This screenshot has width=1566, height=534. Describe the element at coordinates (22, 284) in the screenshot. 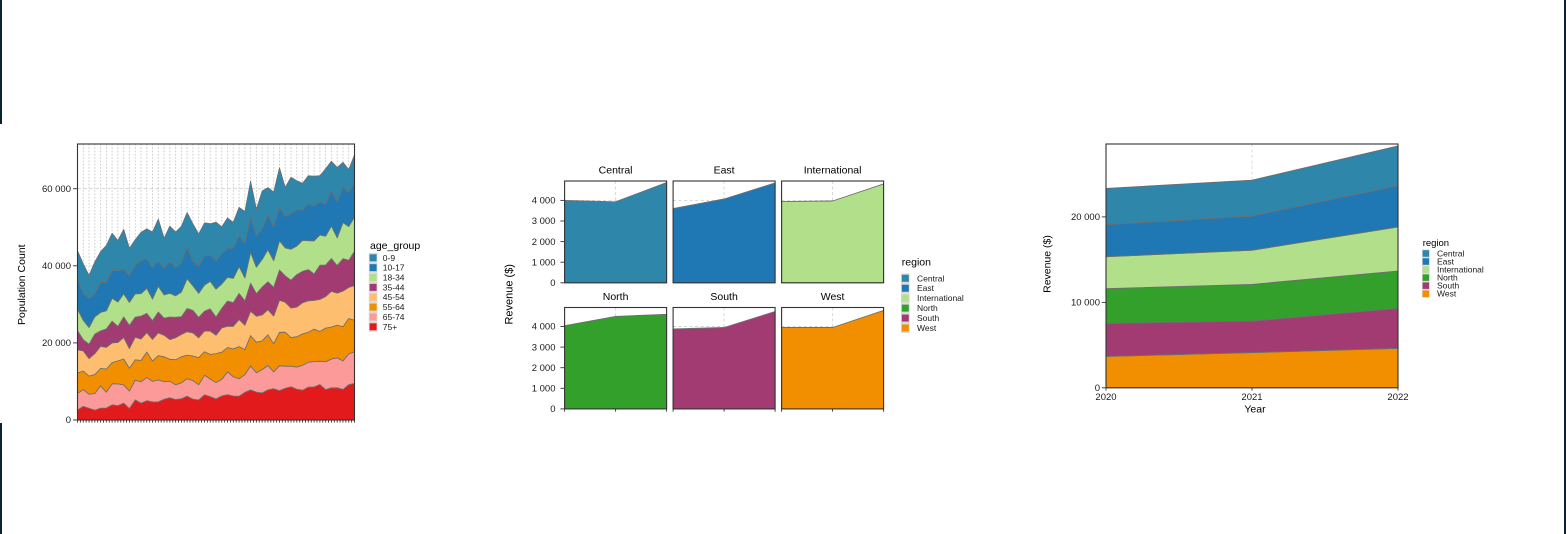

I see `svg-text: Population Count` at that location.